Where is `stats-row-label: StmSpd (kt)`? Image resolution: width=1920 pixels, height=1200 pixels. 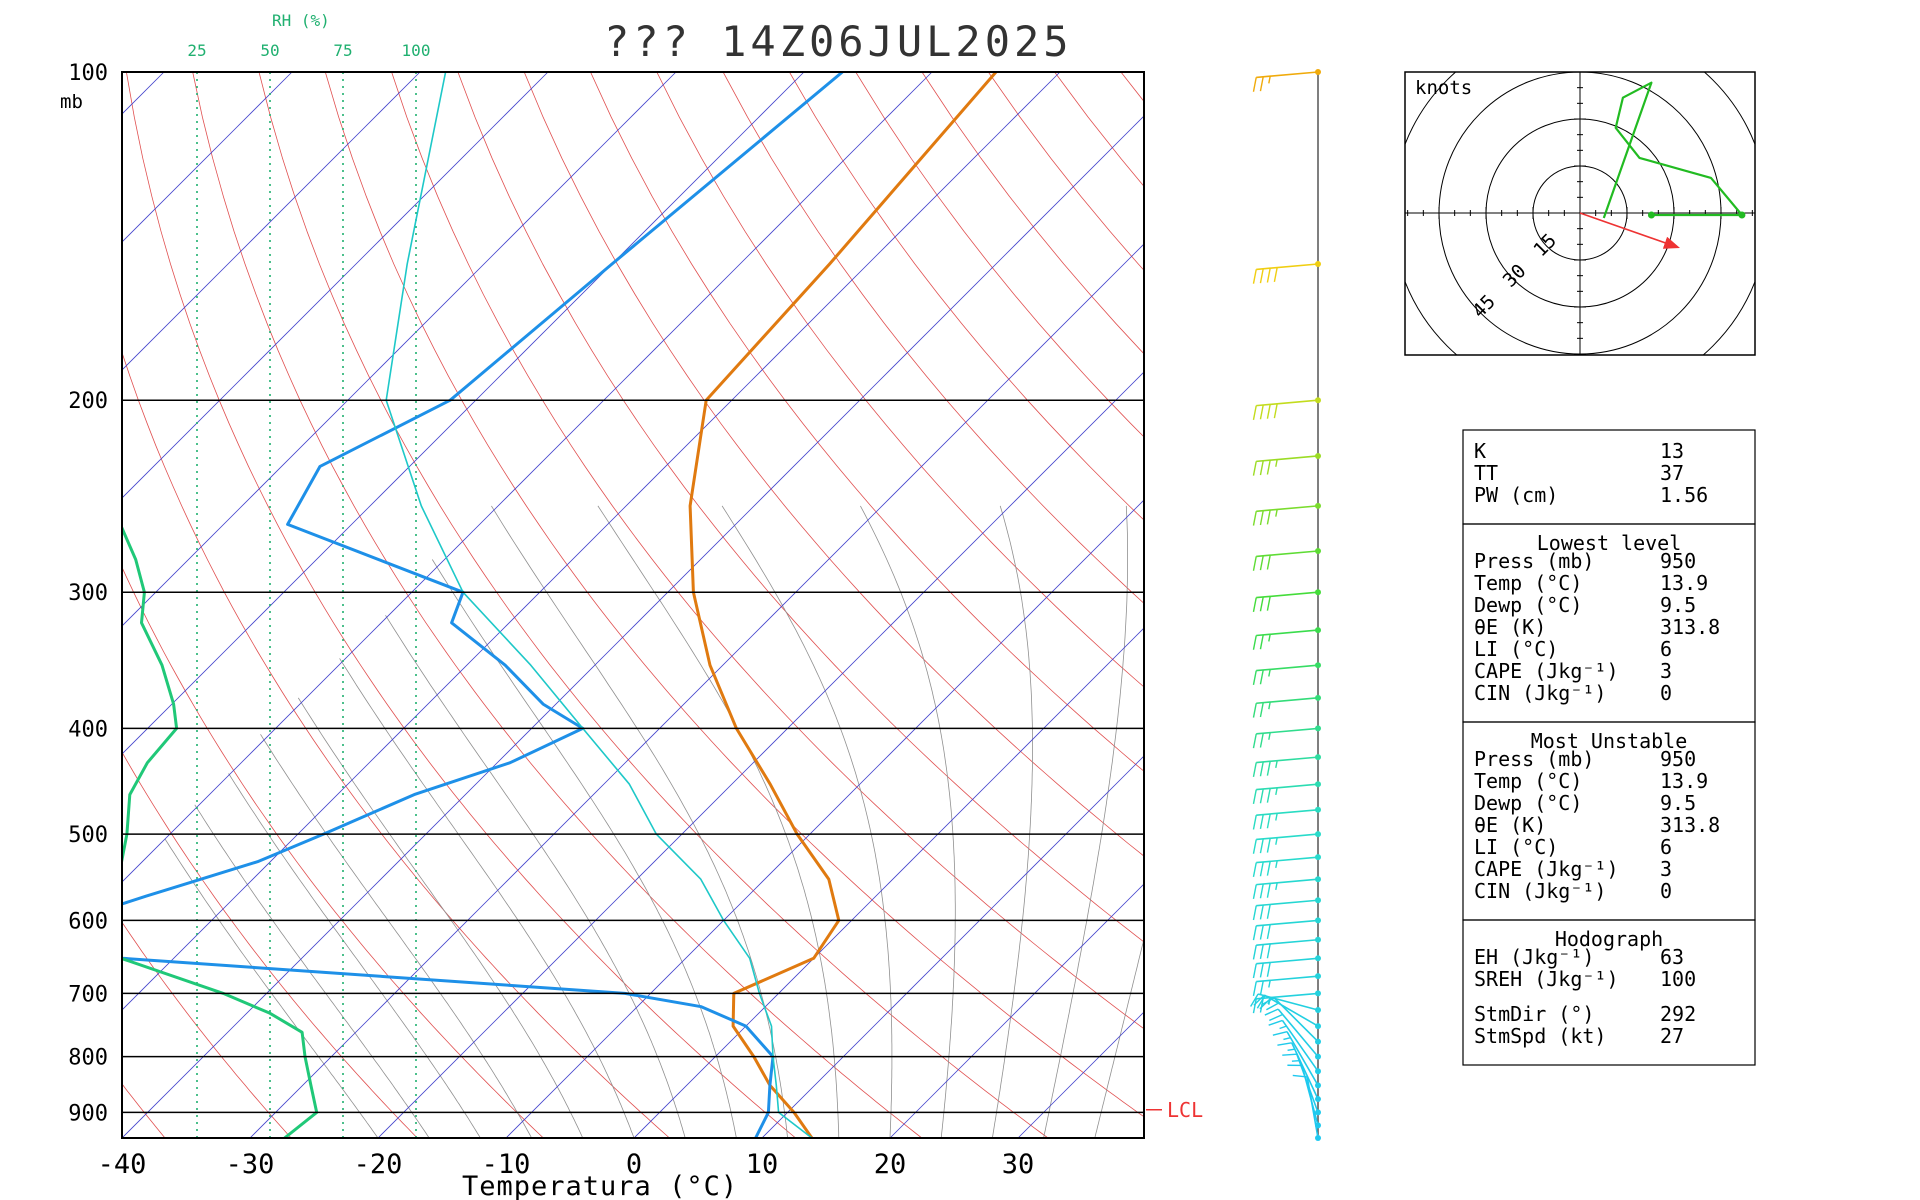 stats-row-label: StmSpd (kt) is located at coordinates (1540, 1036).